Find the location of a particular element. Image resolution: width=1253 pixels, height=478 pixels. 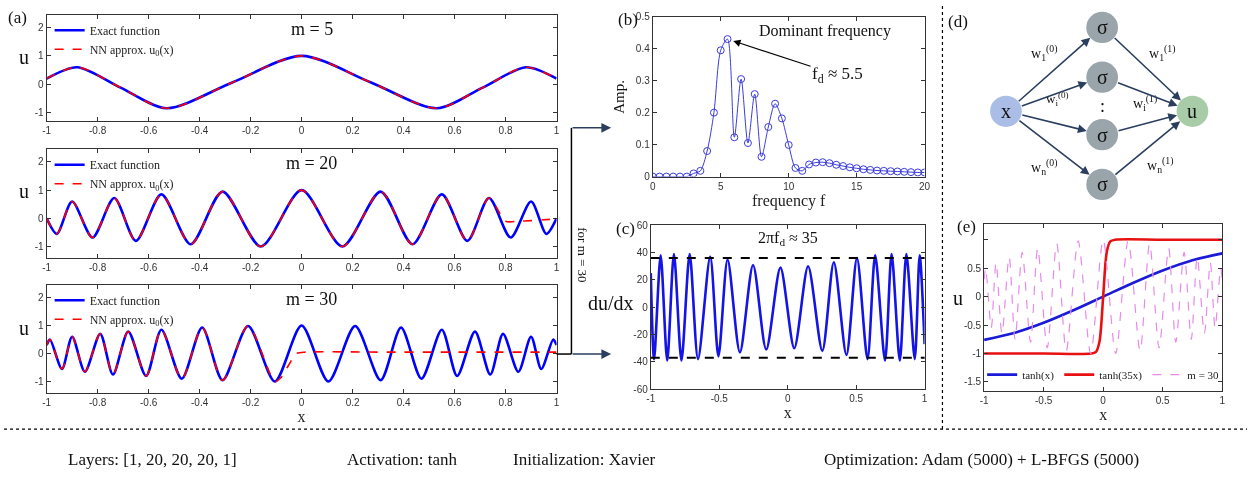

text: (e) is located at coordinates (966, 226).